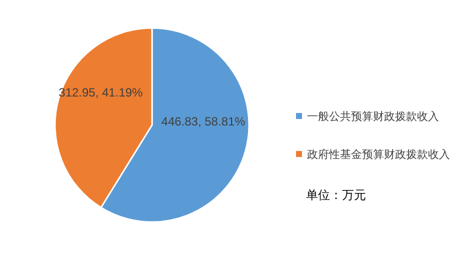 The width and height of the screenshot is (464, 267). Describe the element at coordinates (336, 195) in the screenshot. I see `text: 单位：万元` at that location.